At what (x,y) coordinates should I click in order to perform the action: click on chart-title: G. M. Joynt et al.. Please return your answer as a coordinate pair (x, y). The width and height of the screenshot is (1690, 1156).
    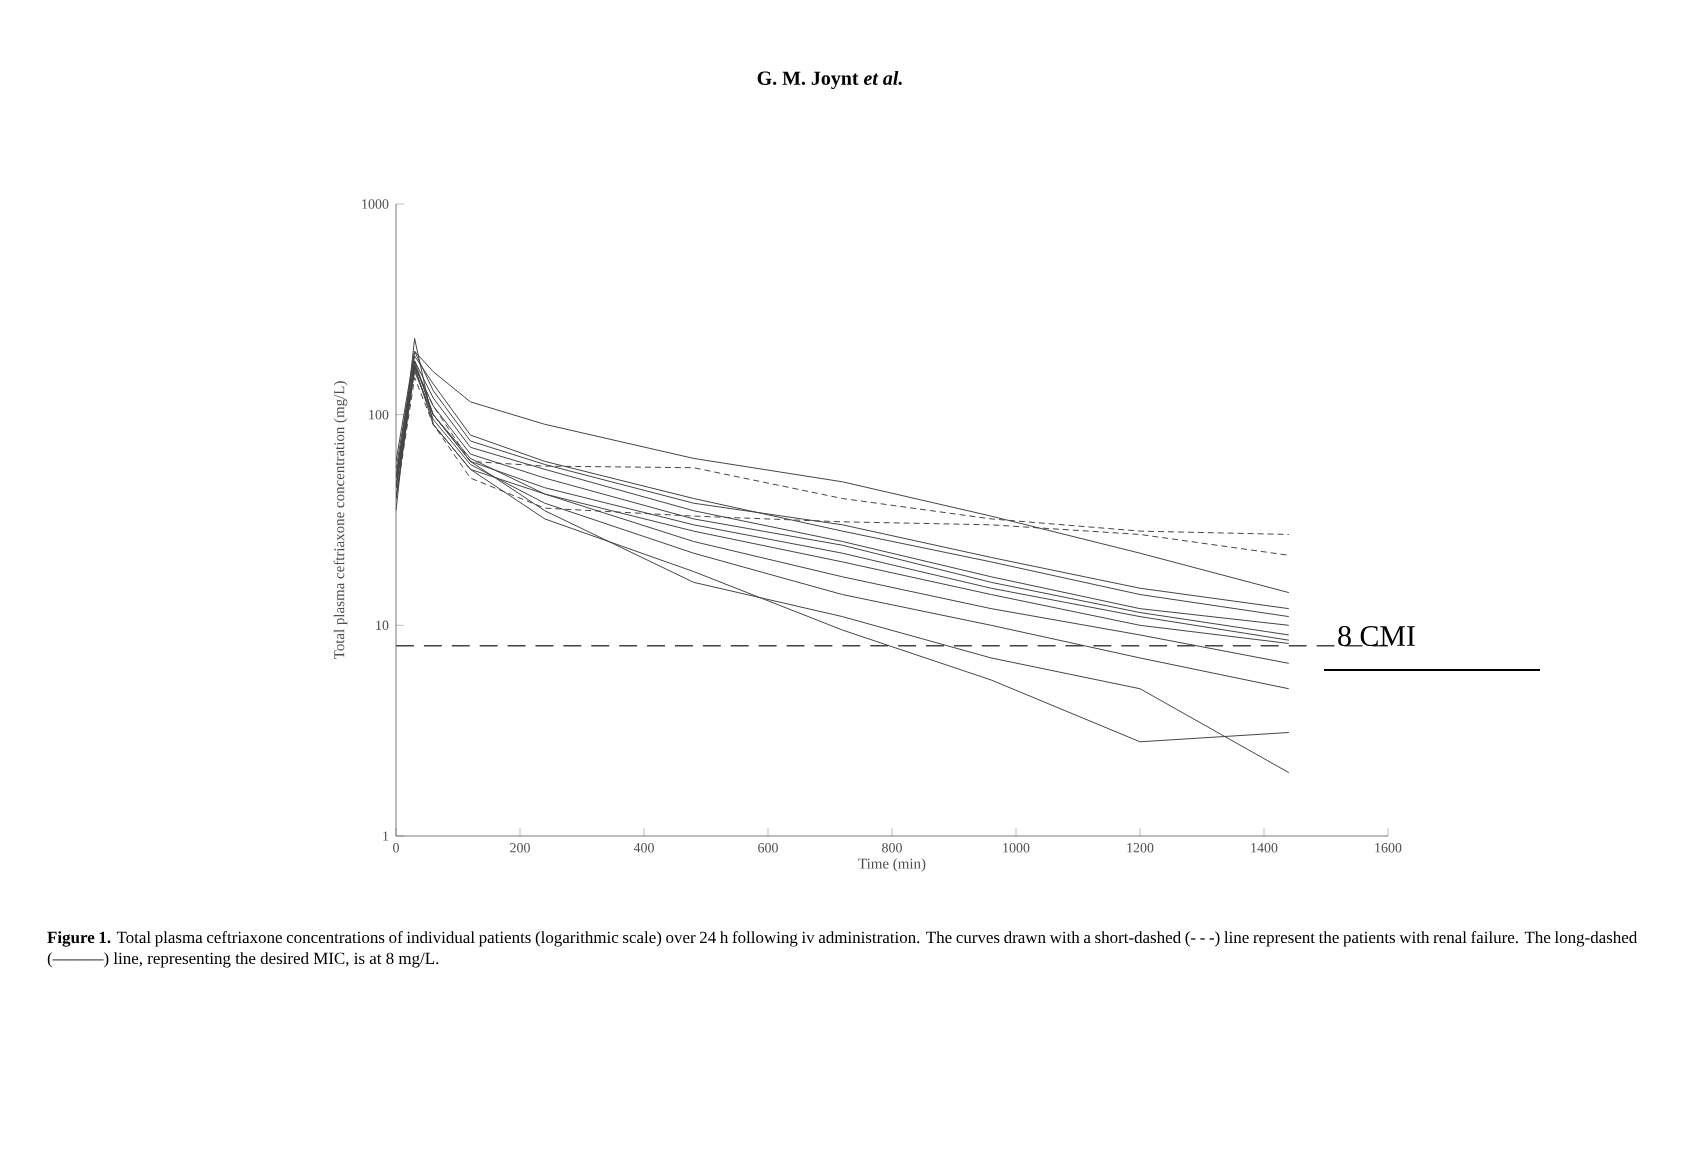
    Looking at the image, I should click on (829, 80).